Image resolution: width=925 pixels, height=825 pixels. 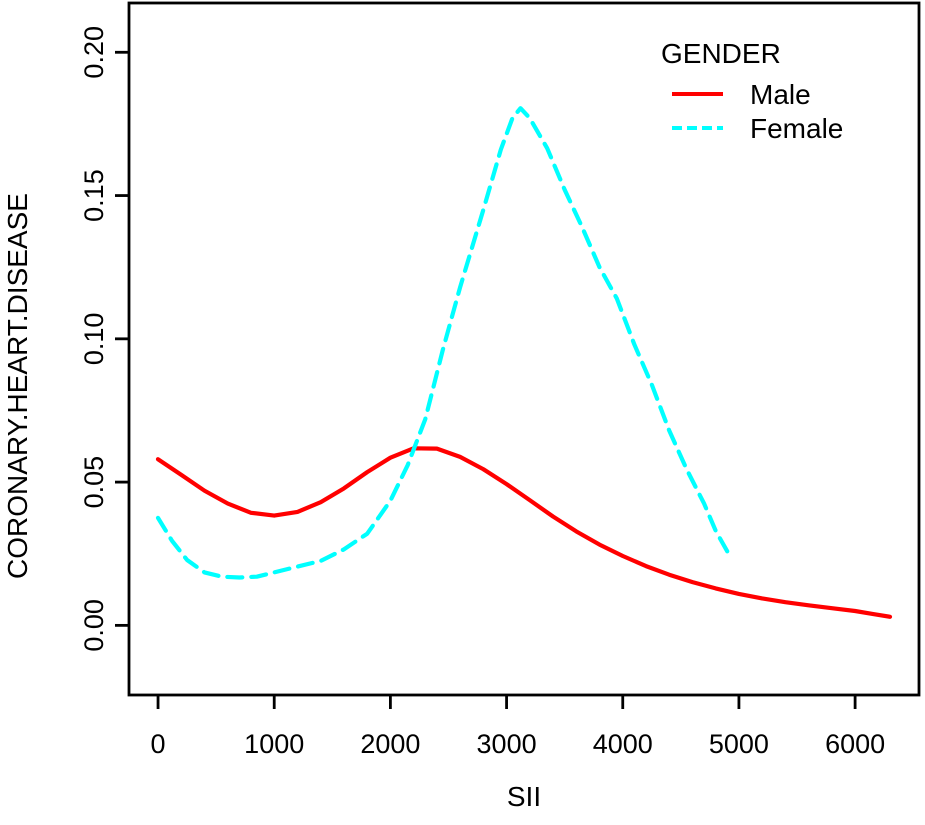 I want to click on y-tick-label: 0.00, so click(x=94, y=625).